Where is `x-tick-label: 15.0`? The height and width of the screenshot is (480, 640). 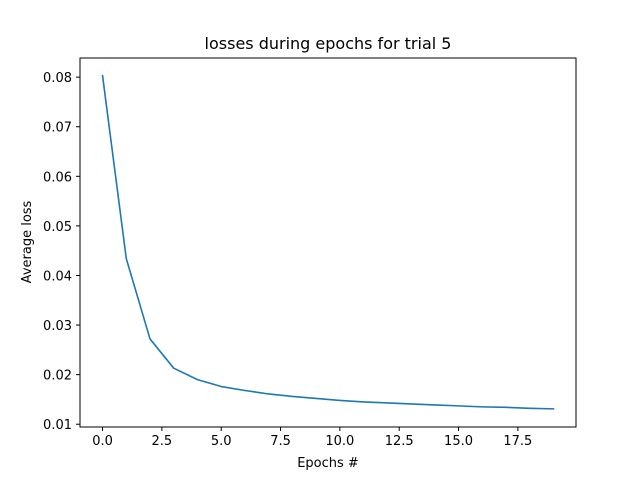
x-tick-label: 15.0 is located at coordinates (458, 441).